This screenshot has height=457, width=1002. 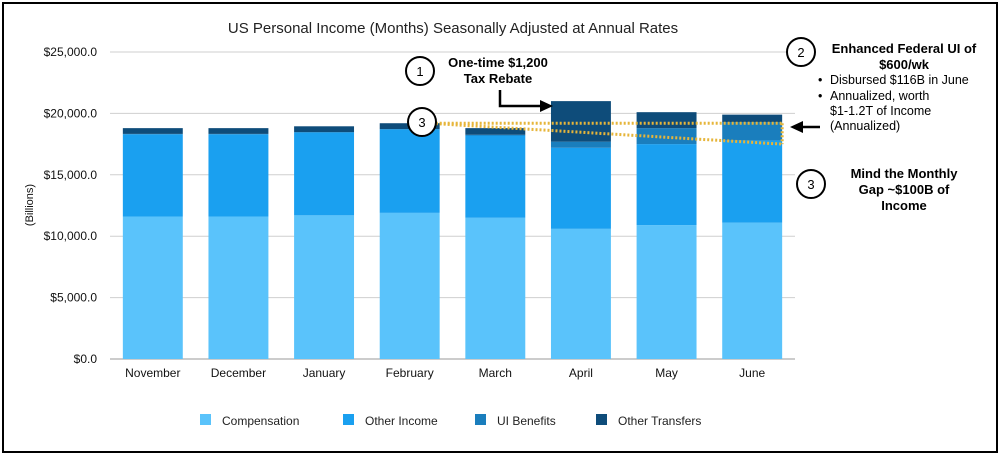 I want to click on gap-line-lower, so click(x=605, y=133).